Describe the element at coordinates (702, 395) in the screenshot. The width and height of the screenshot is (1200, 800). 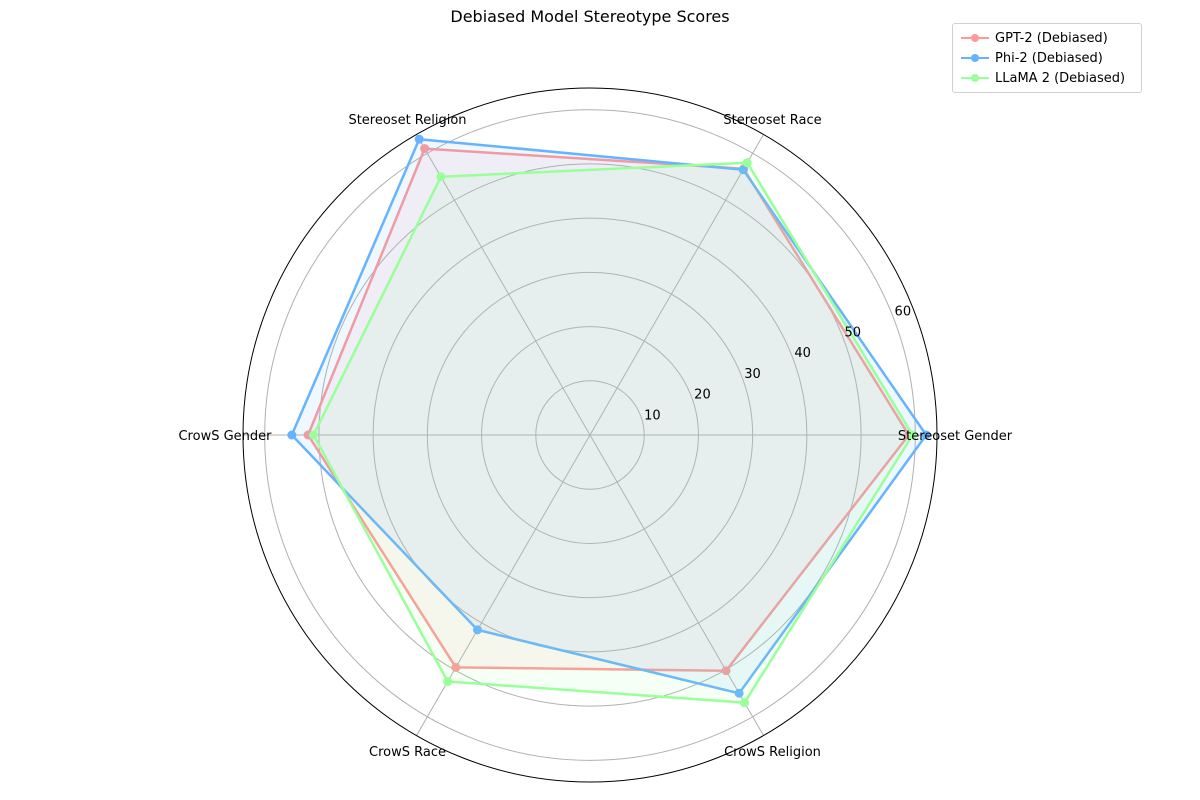
I see `r-tick-label: 20` at that location.